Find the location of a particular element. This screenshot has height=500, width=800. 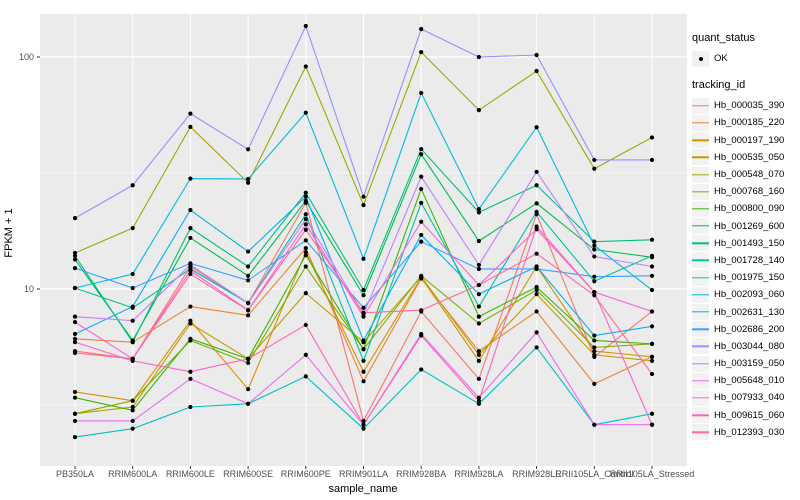

legend-item-Hb_000768_160: Hb_000768_160 is located at coordinates (745, 191).